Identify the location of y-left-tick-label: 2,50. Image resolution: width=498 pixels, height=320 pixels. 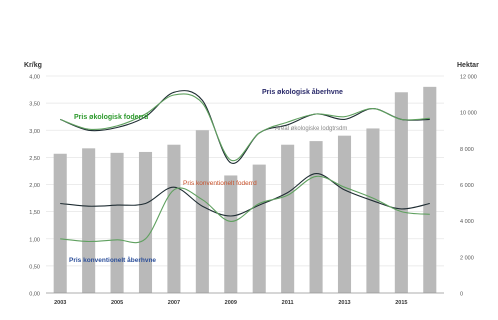
(34, 159).